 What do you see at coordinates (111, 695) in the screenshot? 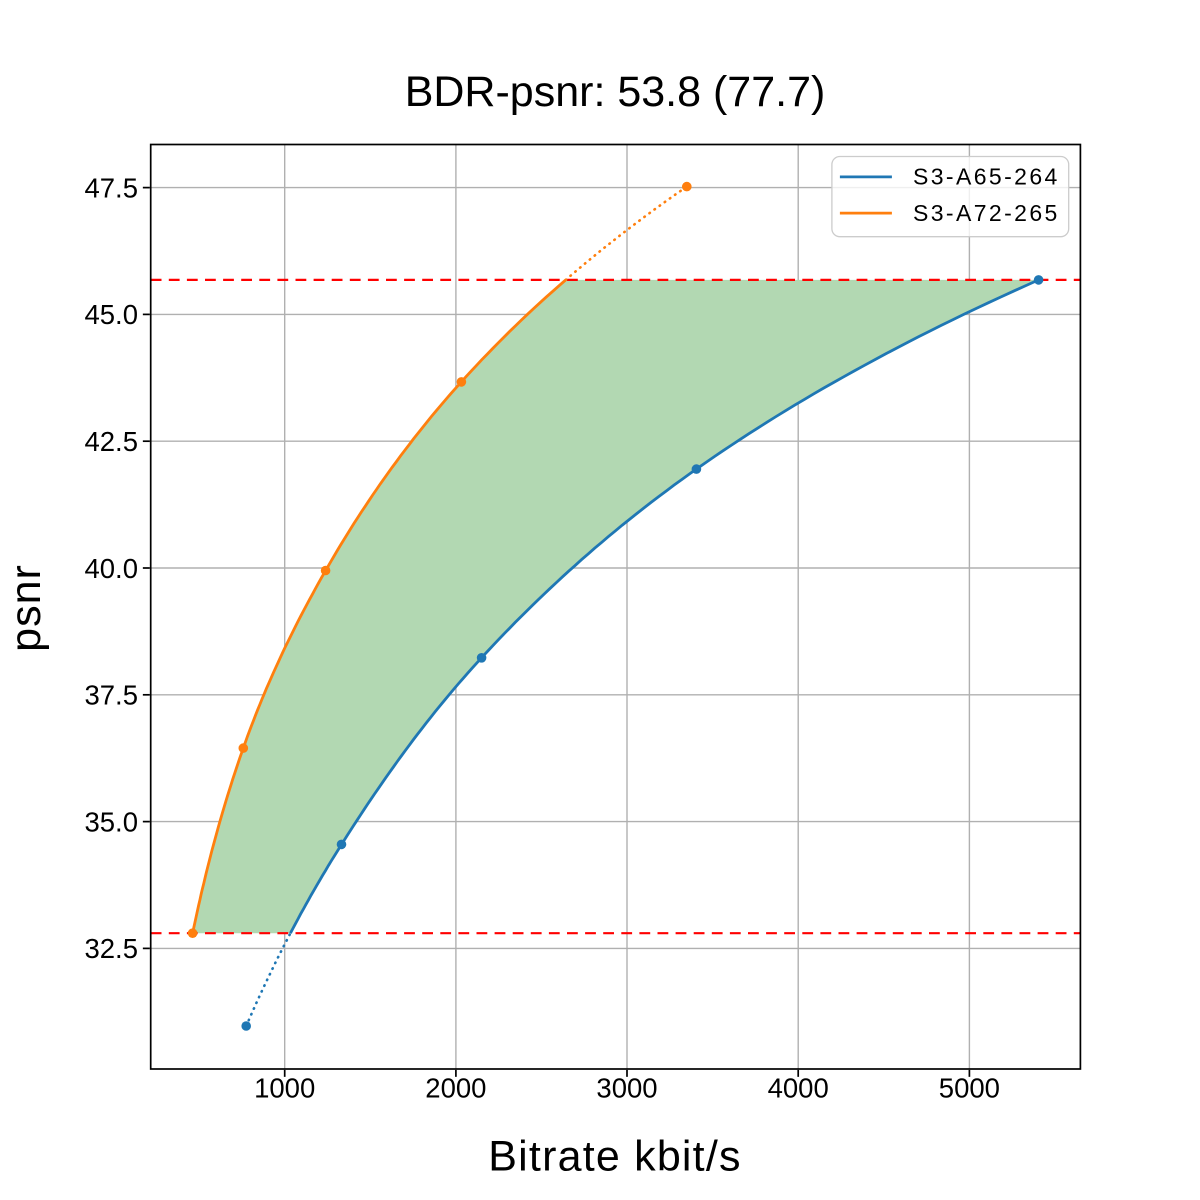
I see `svg-text: 37.5` at bounding box center [111, 695].